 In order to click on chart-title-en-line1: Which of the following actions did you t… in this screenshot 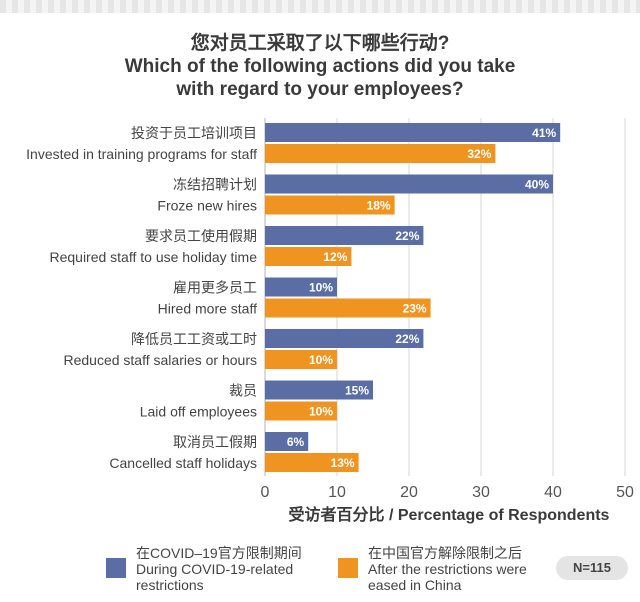, I will do `click(320, 66)`.